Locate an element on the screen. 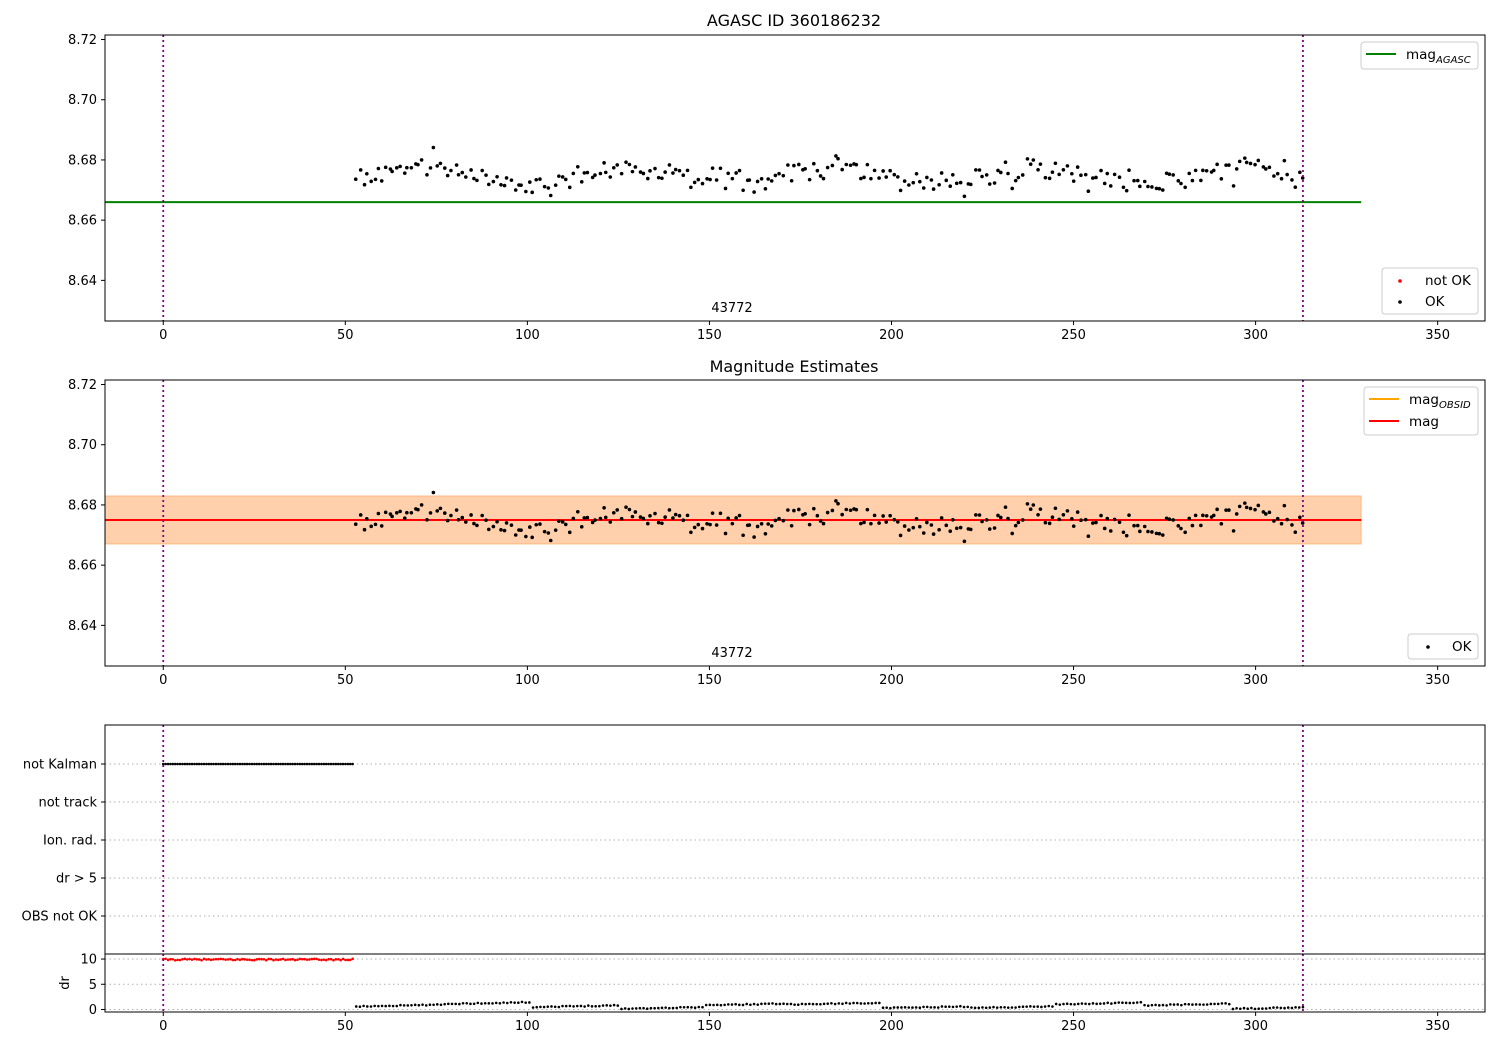 The width and height of the screenshot is (1500, 1050). legend-marker-ok is located at coordinates (1428, 647).